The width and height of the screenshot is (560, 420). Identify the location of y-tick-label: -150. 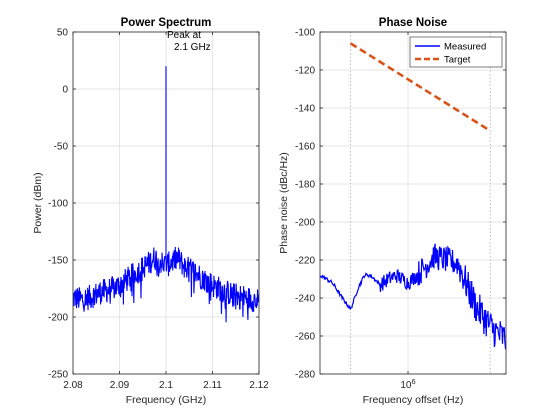
(58, 261).